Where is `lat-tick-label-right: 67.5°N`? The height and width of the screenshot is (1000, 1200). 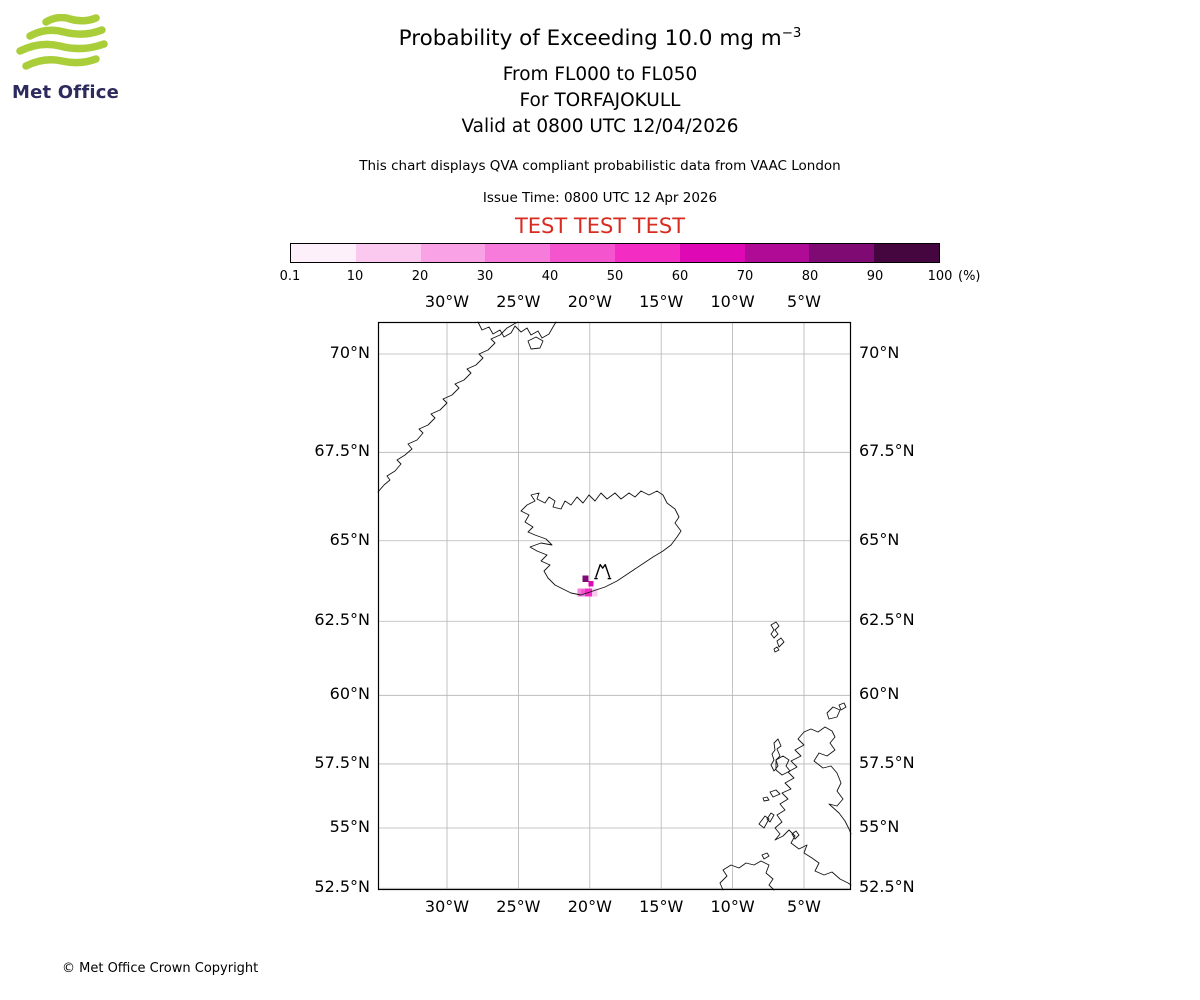 lat-tick-label-right: 67.5°N is located at coordinates (887, 451).